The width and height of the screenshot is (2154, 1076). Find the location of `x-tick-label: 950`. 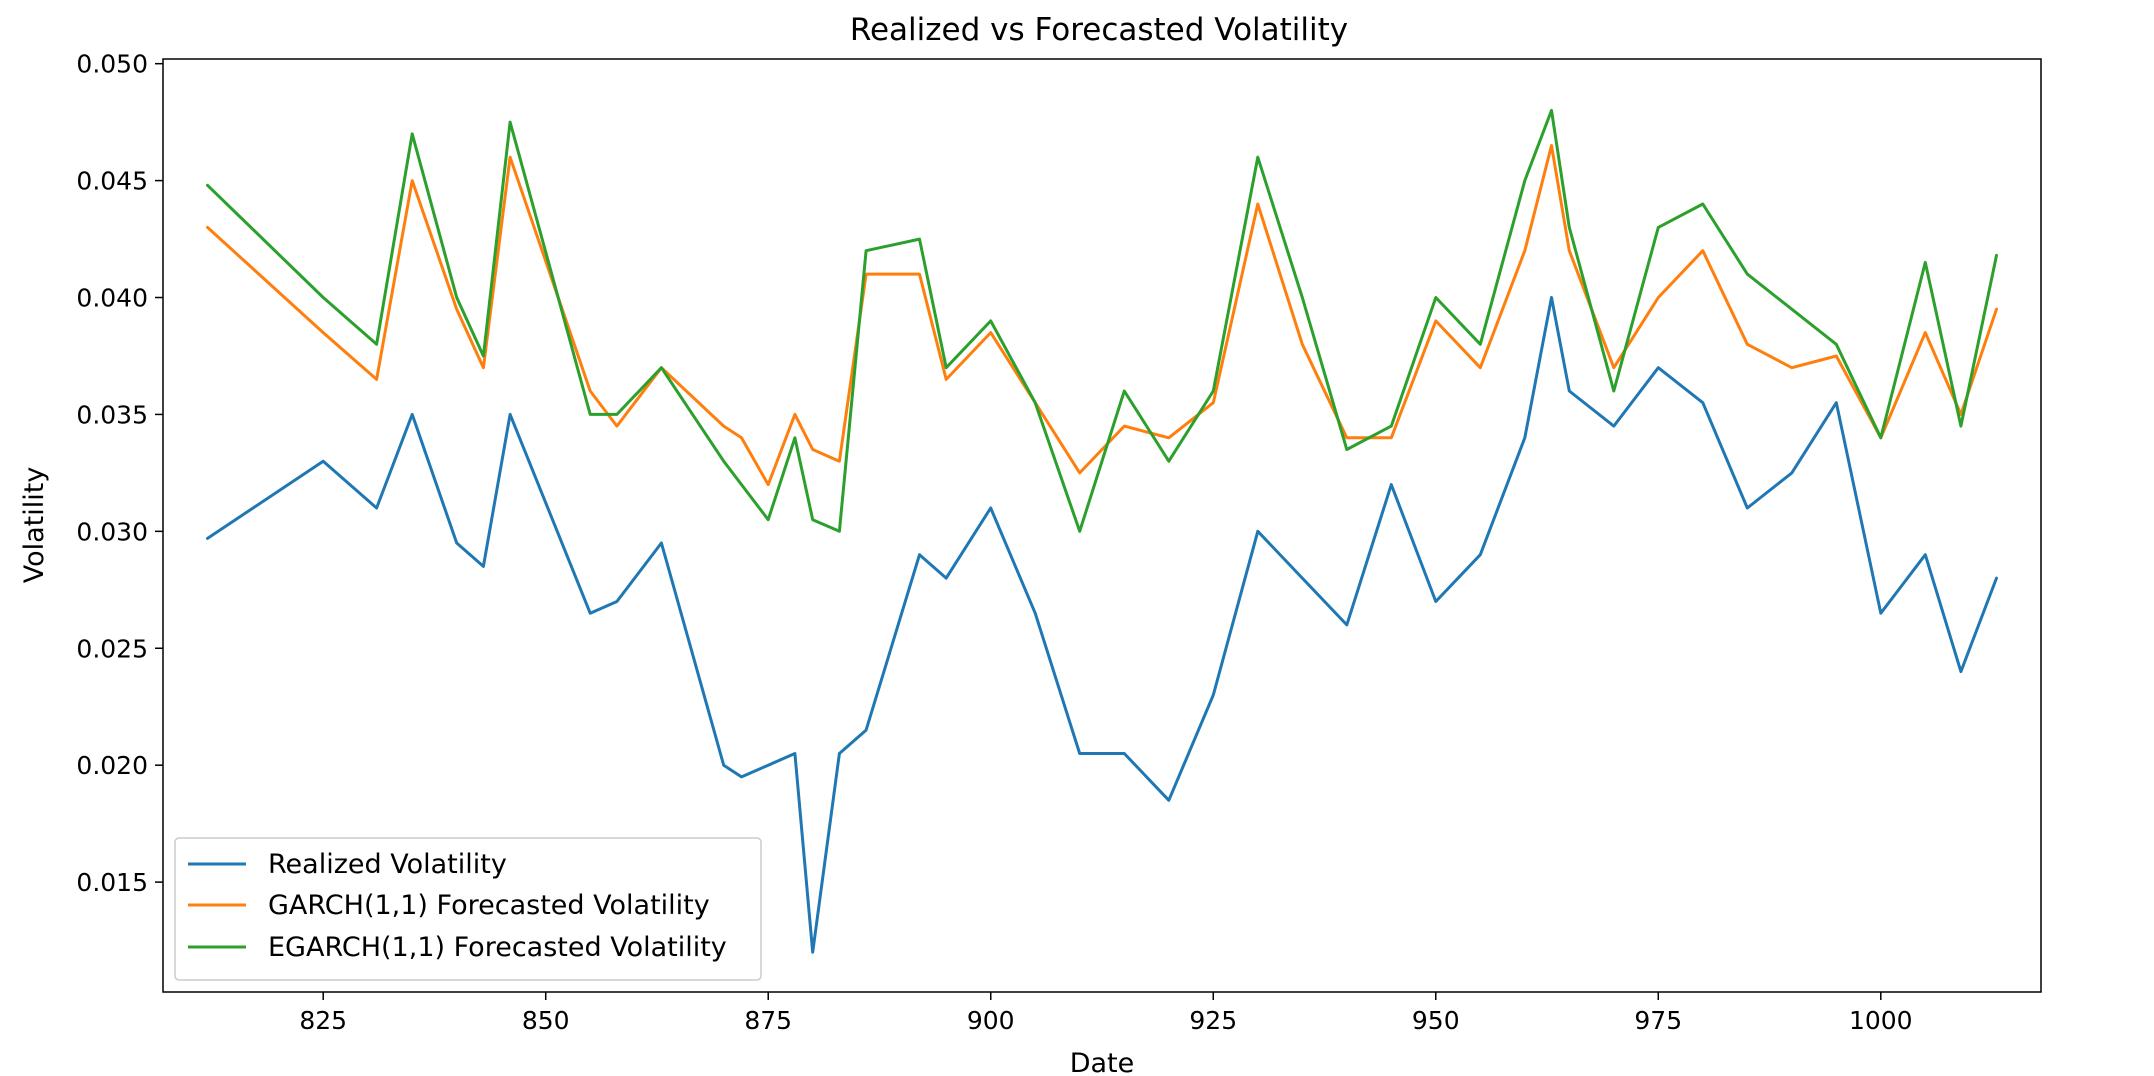

x-tick-label: 950 is located at coordinates (1436, 1020).